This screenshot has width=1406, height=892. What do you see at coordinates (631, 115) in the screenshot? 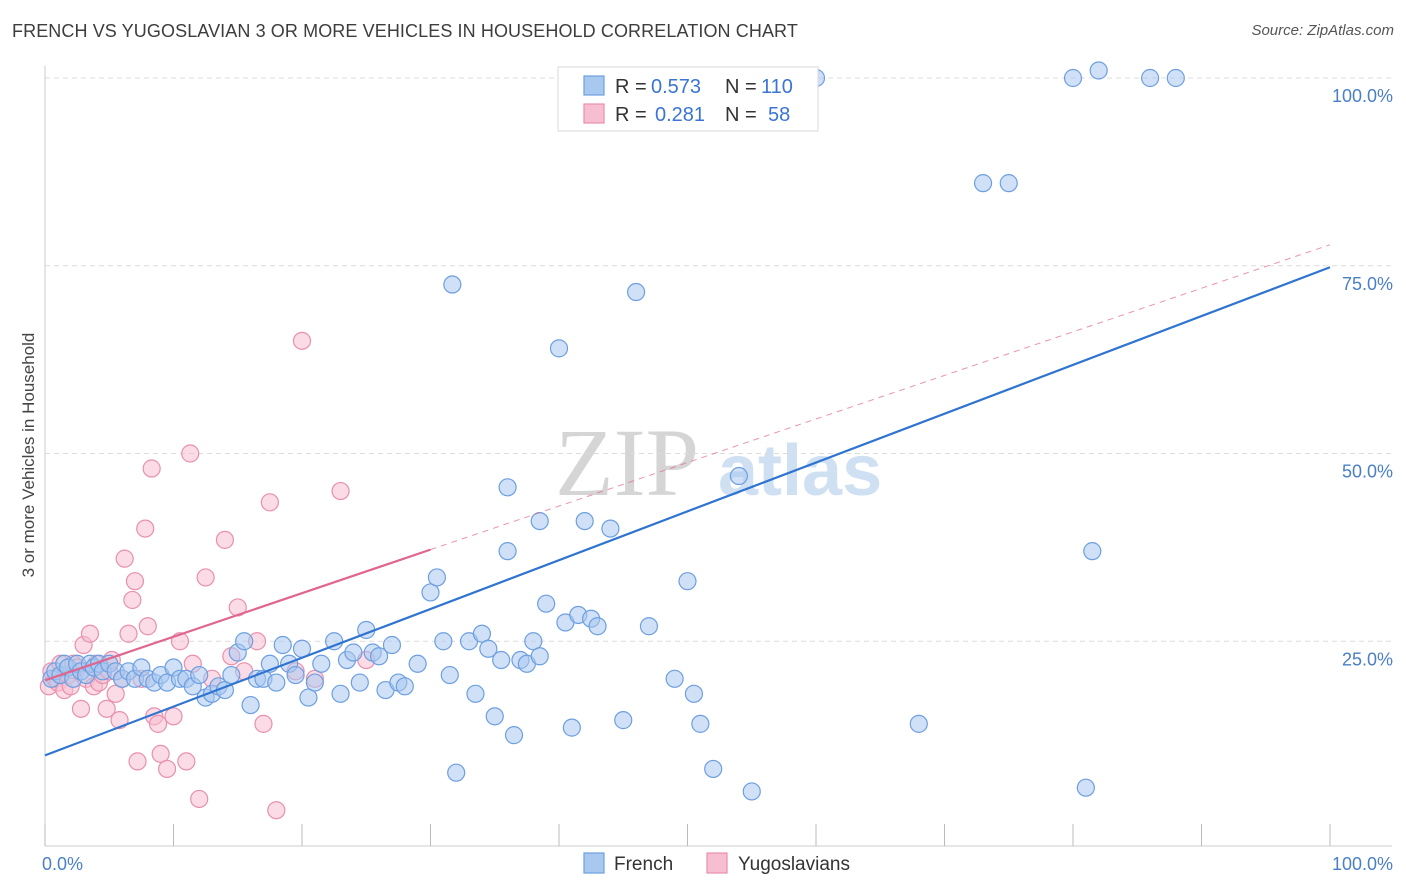
I see `yugoslavians-r-label: R =` at bounding box center [631, 115].